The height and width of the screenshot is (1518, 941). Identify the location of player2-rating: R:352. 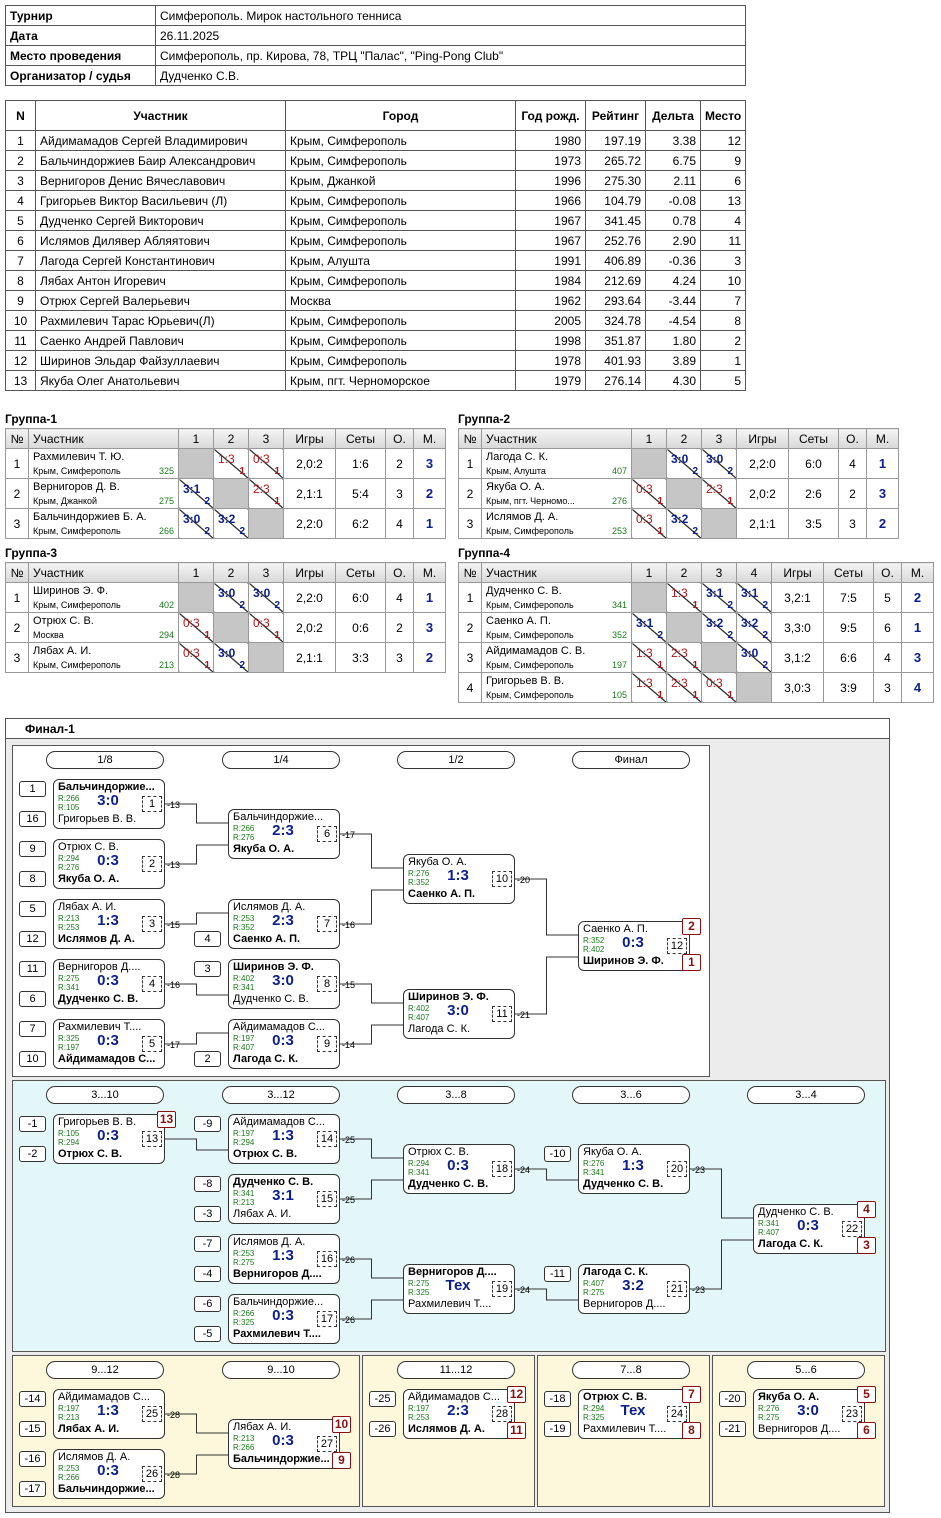
(419, 882).